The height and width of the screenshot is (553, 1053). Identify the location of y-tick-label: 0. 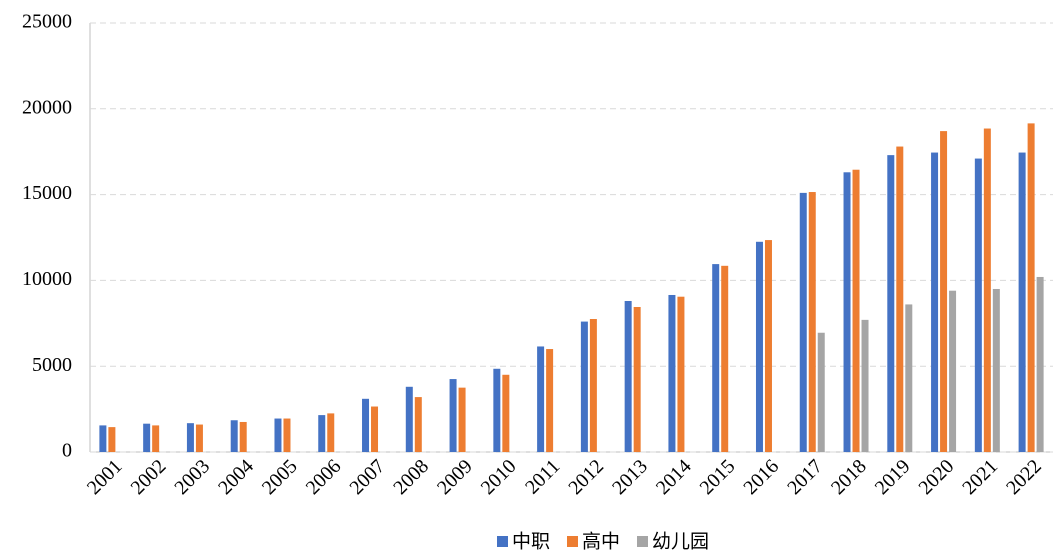
(67, 451).